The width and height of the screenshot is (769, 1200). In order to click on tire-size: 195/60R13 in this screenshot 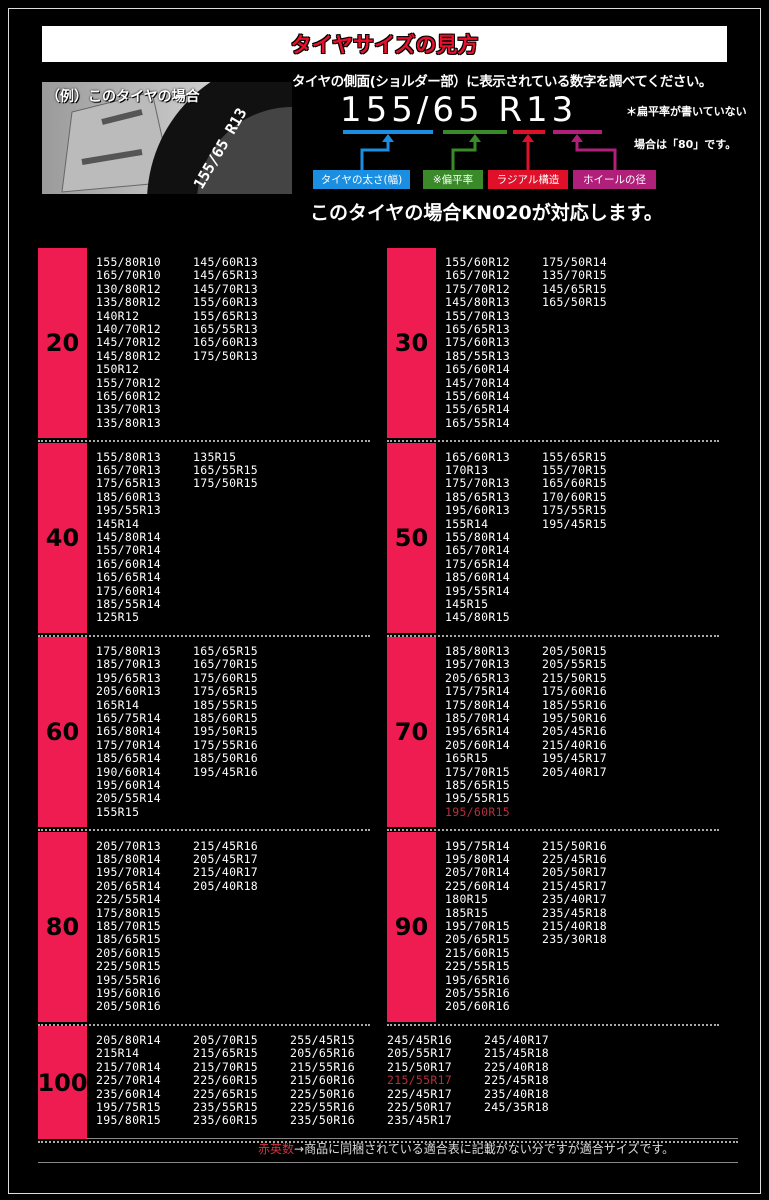, I will do `click(478, 510)`.